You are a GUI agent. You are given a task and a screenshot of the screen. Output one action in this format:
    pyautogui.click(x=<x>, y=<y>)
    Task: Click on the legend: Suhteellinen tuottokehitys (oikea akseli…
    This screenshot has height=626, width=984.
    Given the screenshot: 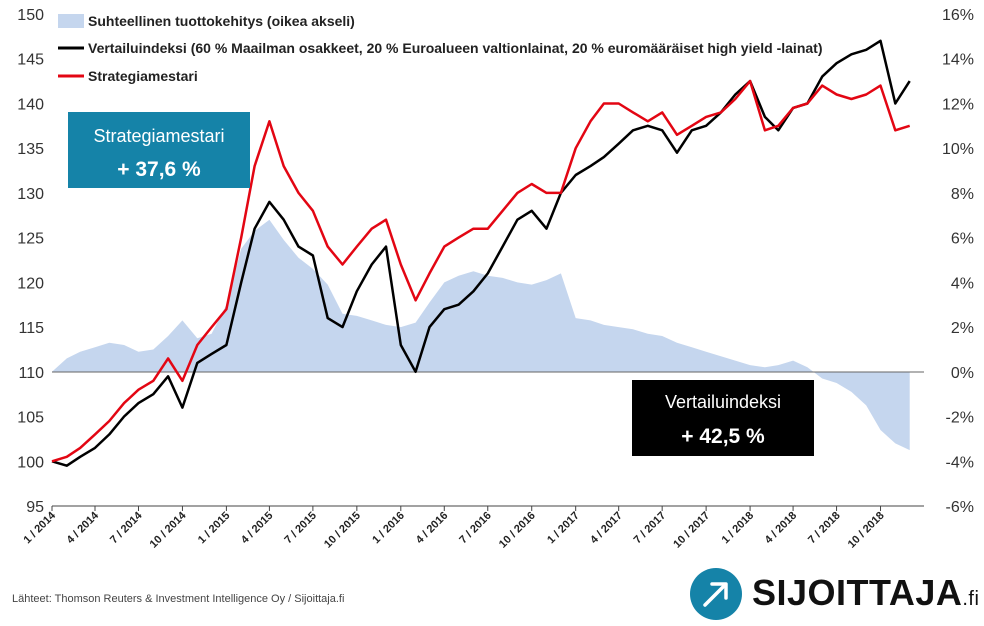 What is the action you would take?
    pyautogui.click(x=440, y=48)
    